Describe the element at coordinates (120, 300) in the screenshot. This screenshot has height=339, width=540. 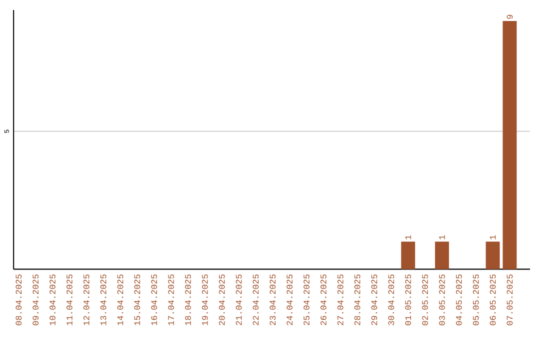
I see `x-tick-label: 14.04.2025` at that location.